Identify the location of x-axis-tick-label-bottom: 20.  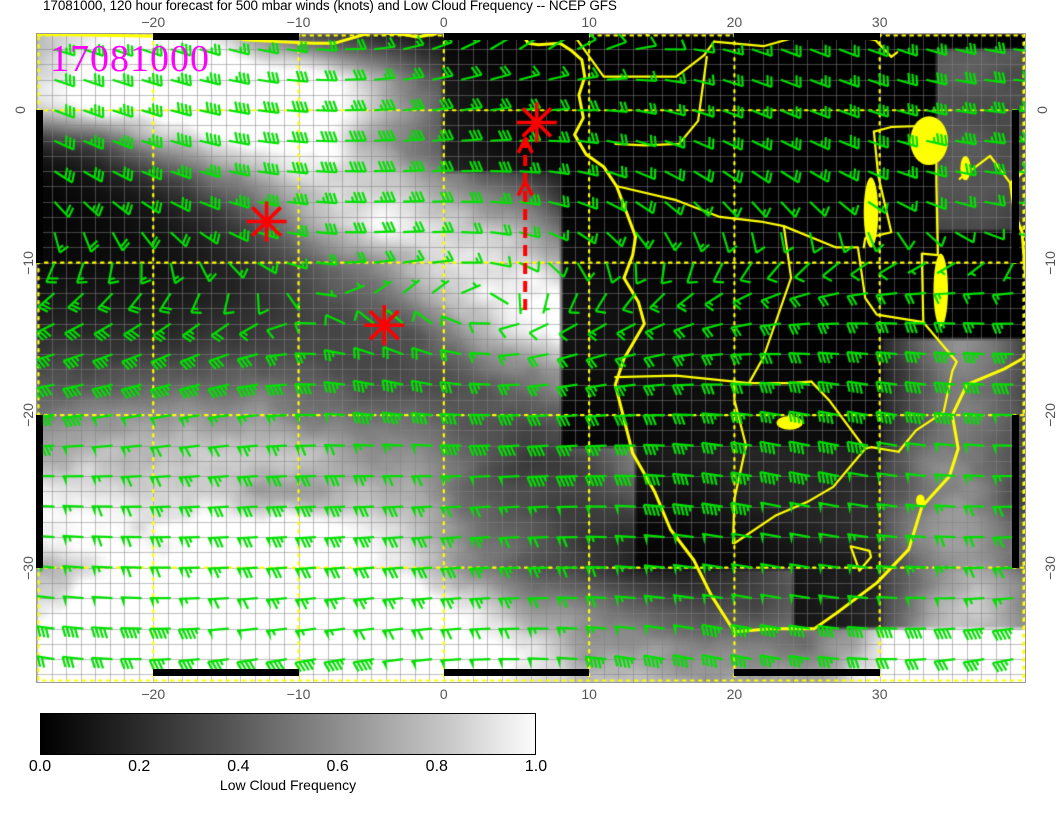
(734, 694).